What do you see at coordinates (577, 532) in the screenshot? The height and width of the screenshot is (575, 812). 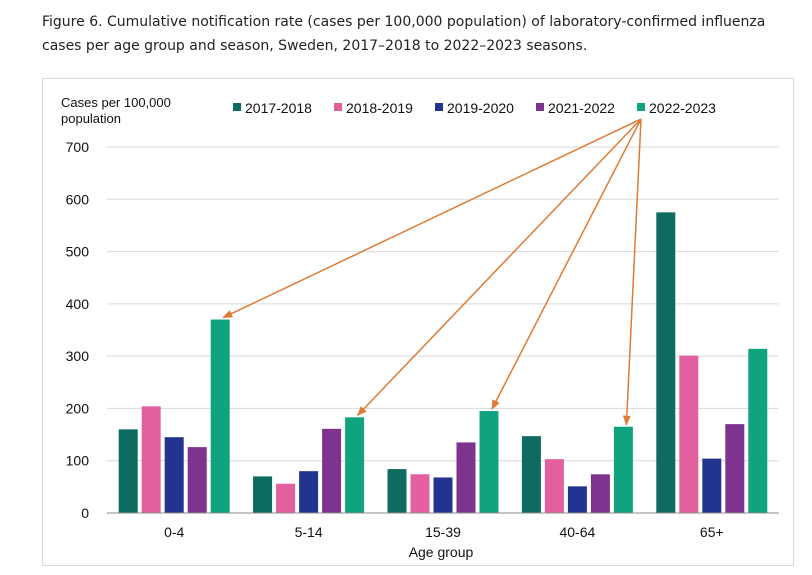 I see `x-tick-label: 40-64` at bounding box center [577, 532].